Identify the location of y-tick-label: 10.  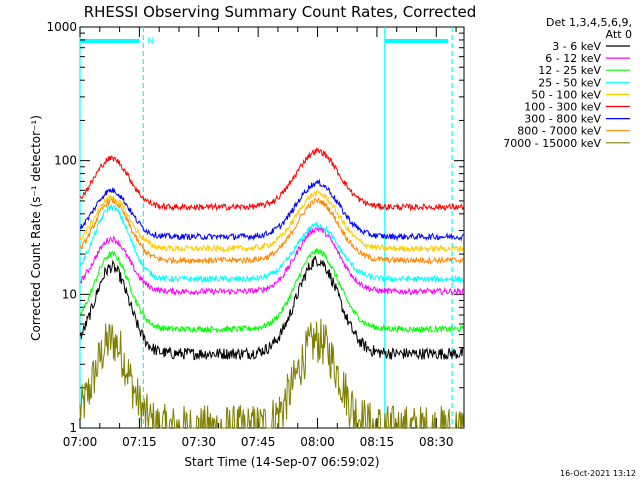
(69, 294).